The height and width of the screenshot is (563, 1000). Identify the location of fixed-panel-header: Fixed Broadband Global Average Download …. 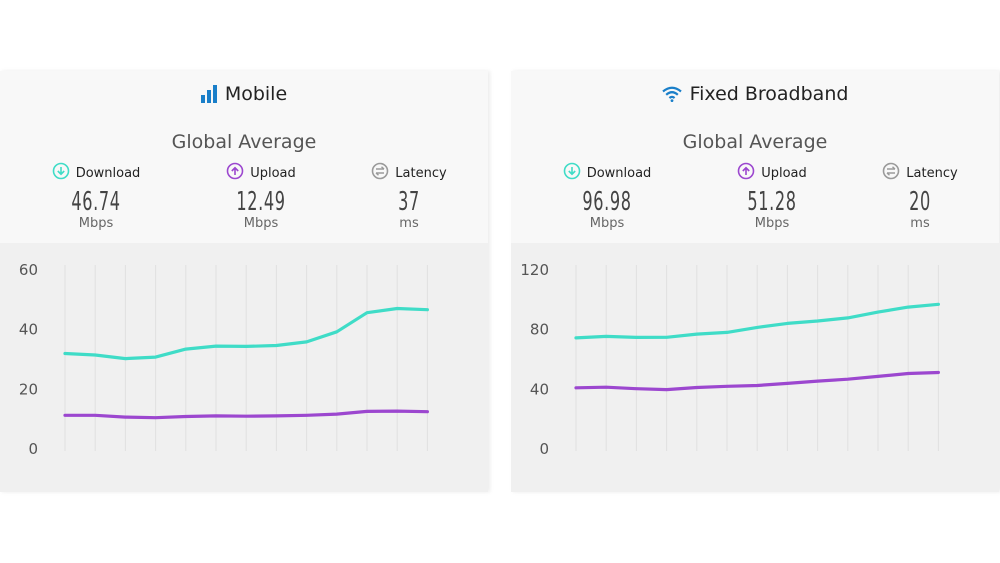
(755, 157).